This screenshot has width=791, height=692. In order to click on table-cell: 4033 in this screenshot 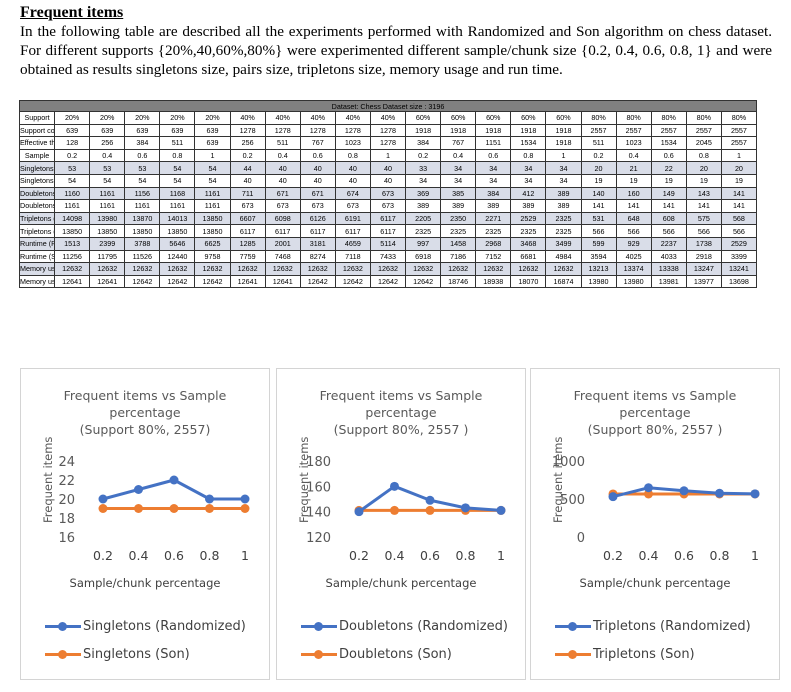, I will do `click(668, 256)`.